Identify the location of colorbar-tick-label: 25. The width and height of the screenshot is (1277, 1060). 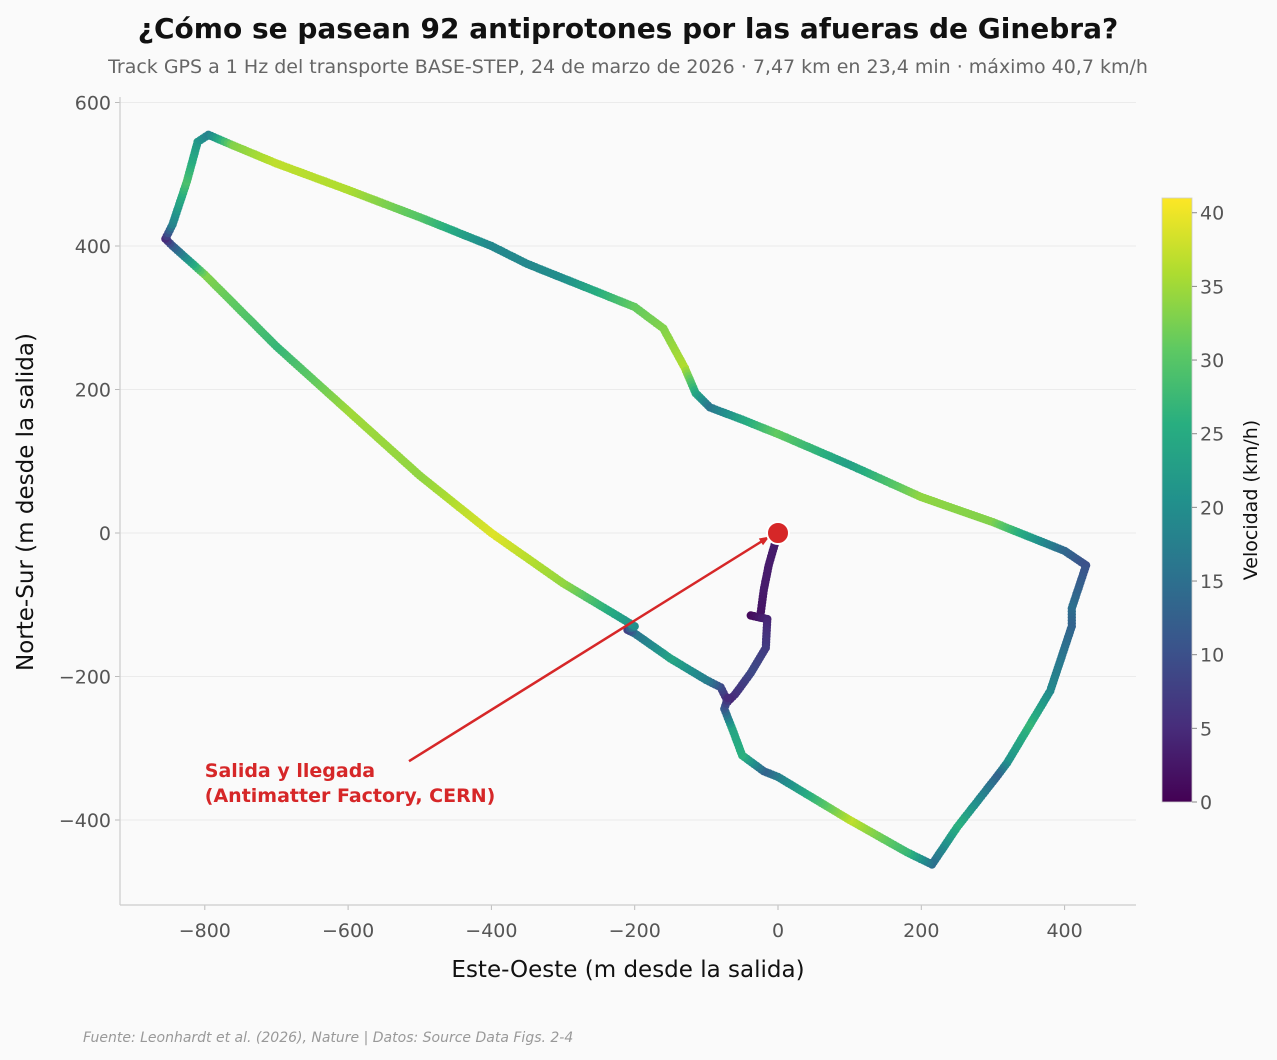
(1212, 435).